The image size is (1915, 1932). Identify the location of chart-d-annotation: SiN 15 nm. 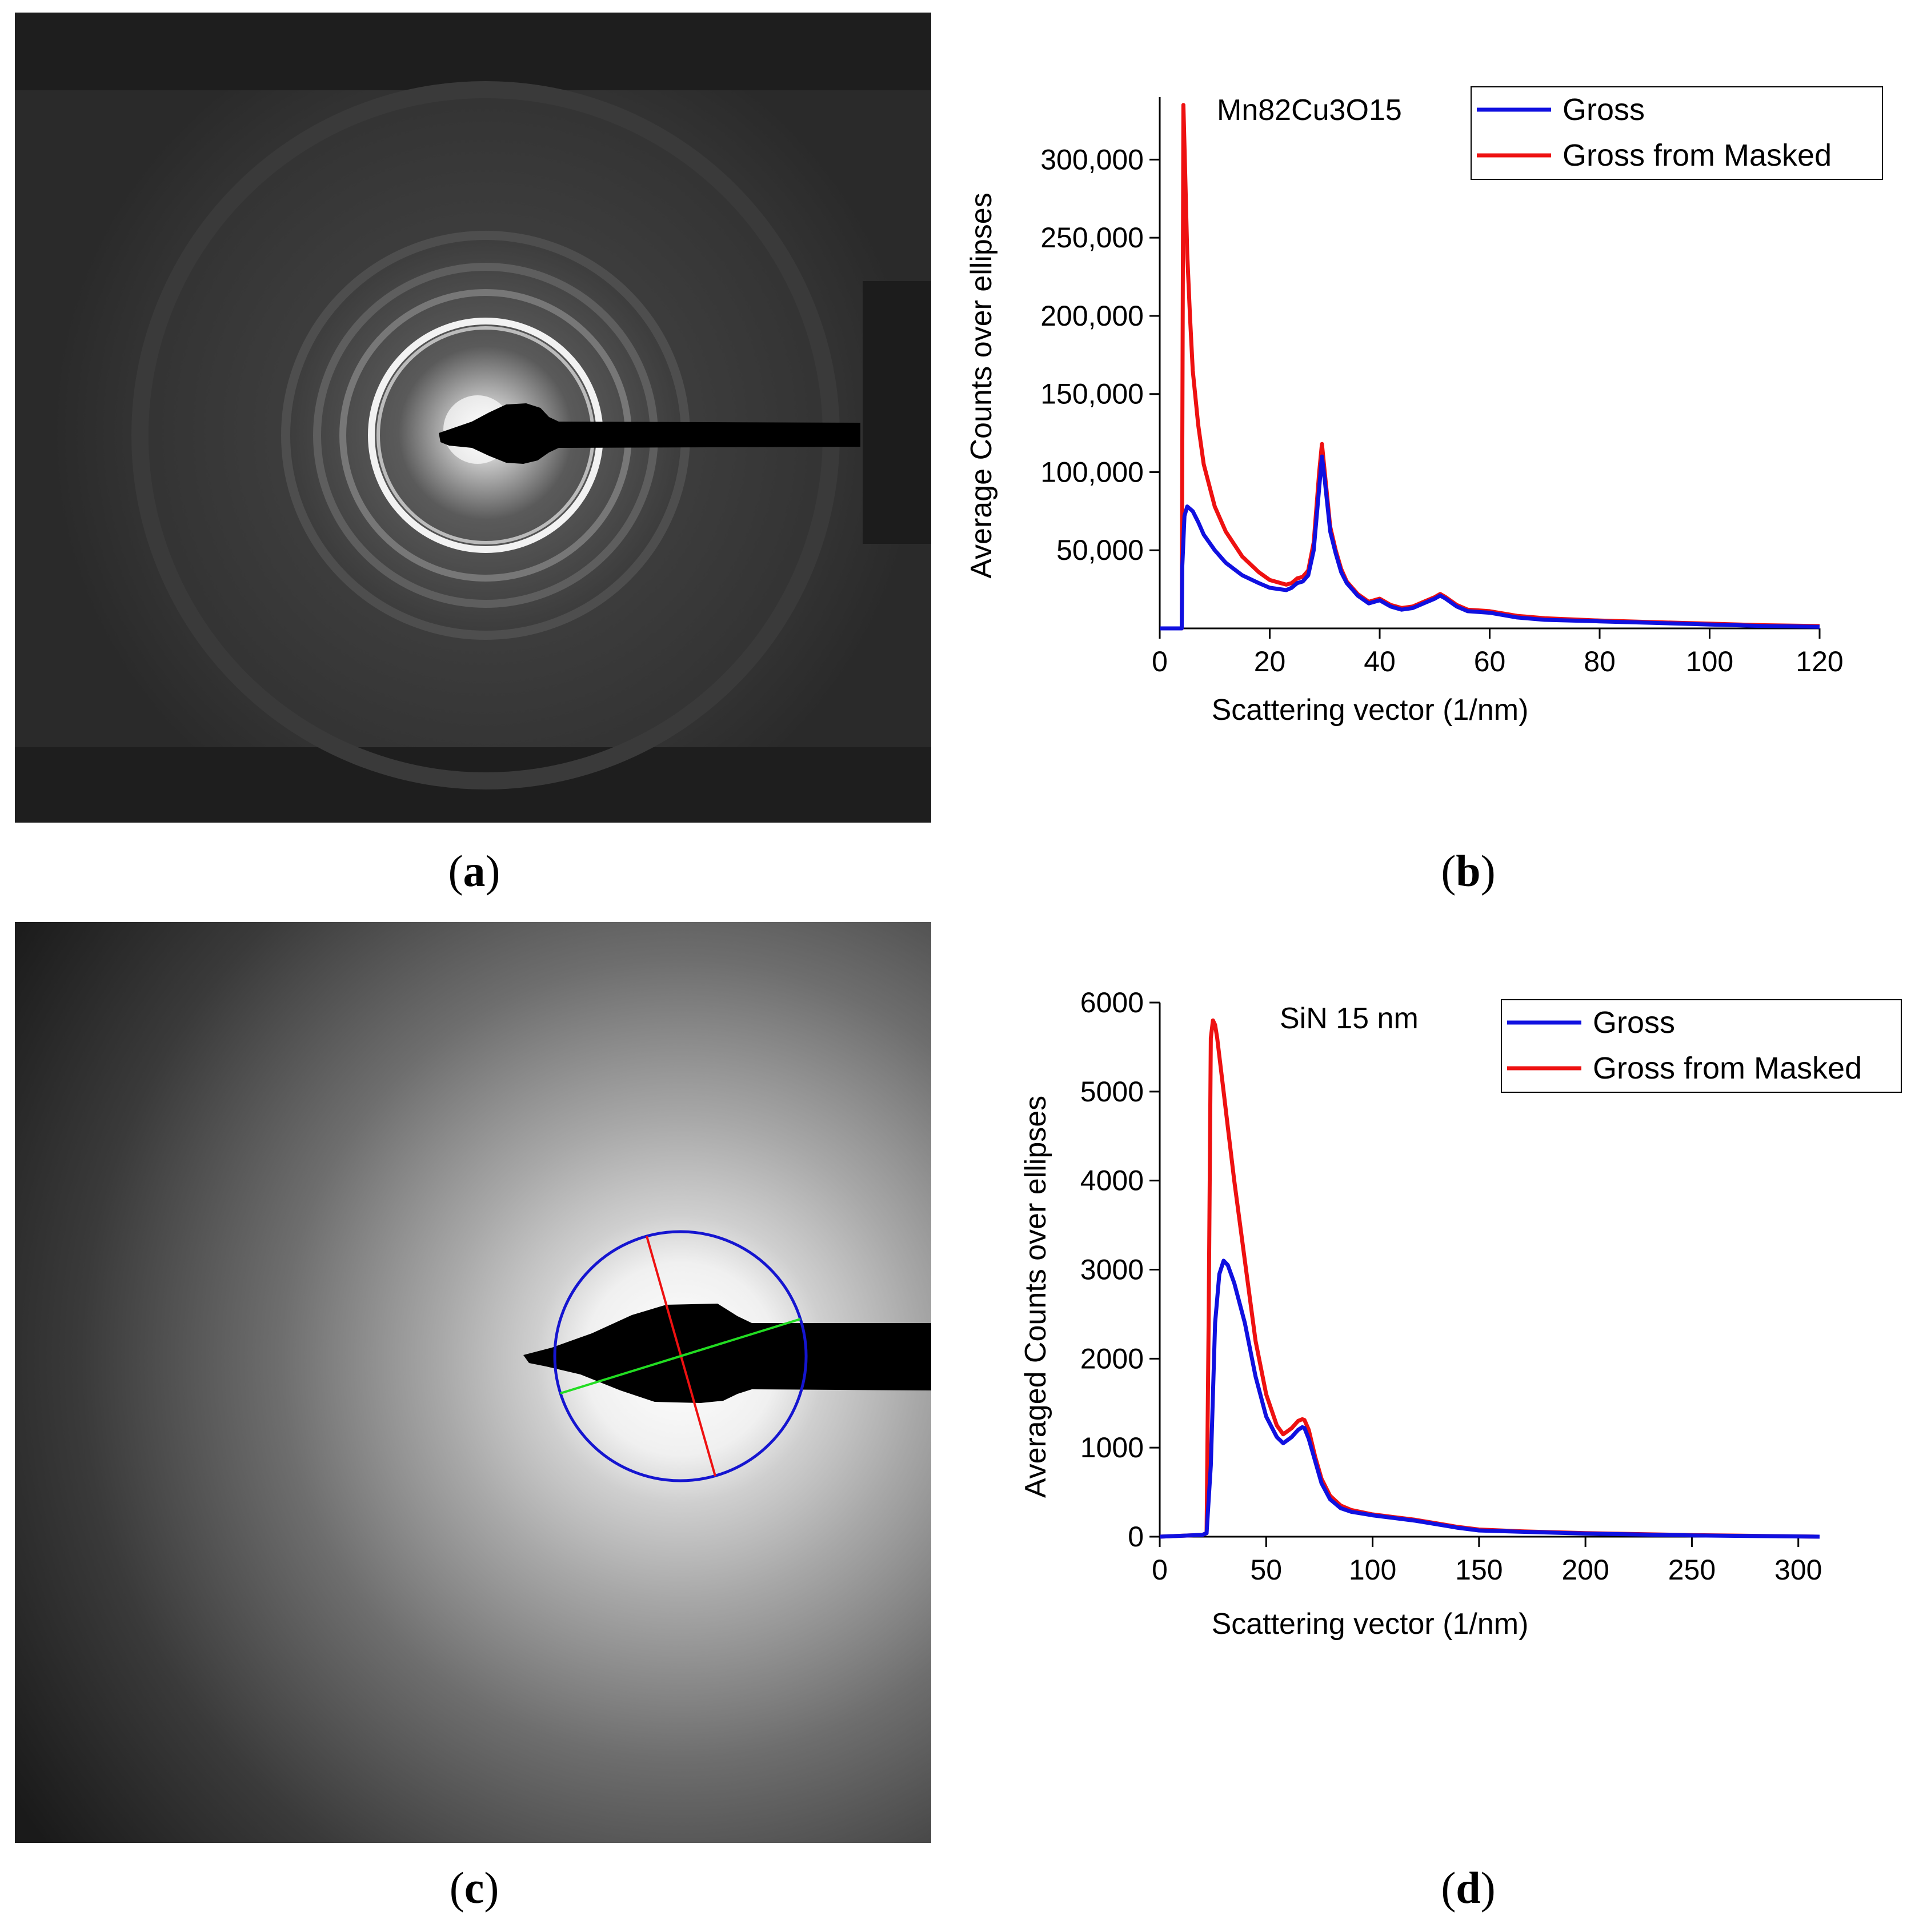
(1349, 1018).